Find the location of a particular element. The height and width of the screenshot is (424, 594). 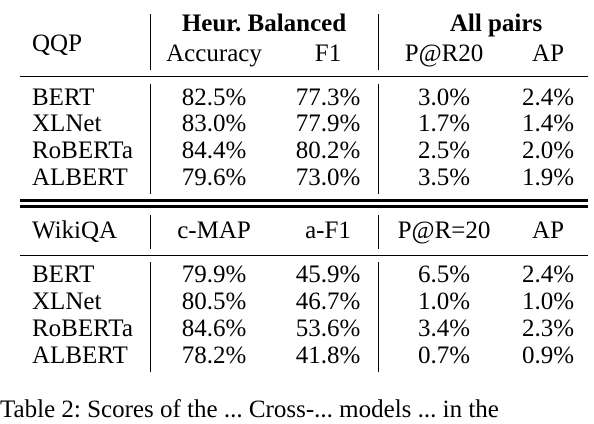

vrule-body1-left is located at coordinates (150, 139).